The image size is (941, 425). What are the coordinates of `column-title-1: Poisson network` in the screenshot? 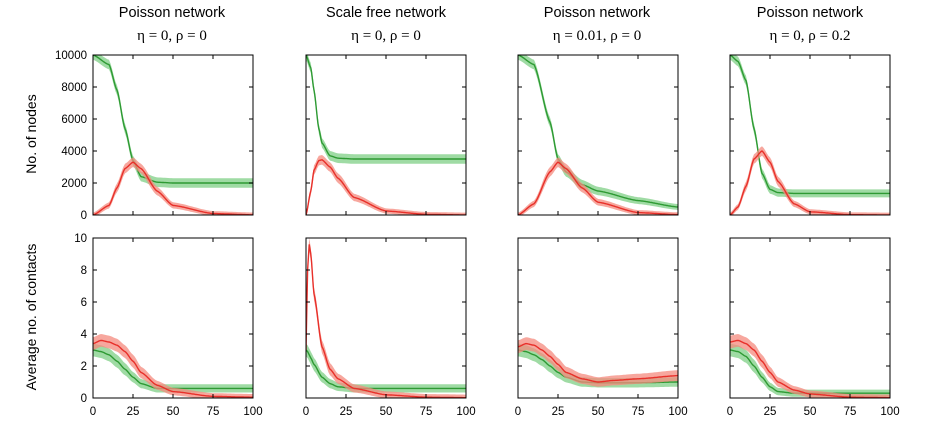 It's located at (172, 13).